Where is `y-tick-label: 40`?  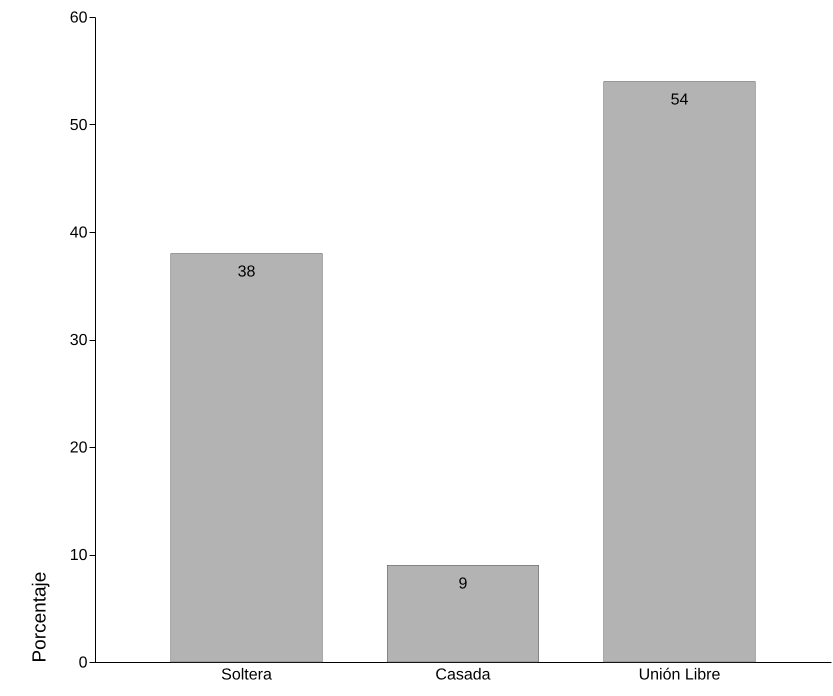
y-tick-label: 40 is located at coordinates (79, 233).